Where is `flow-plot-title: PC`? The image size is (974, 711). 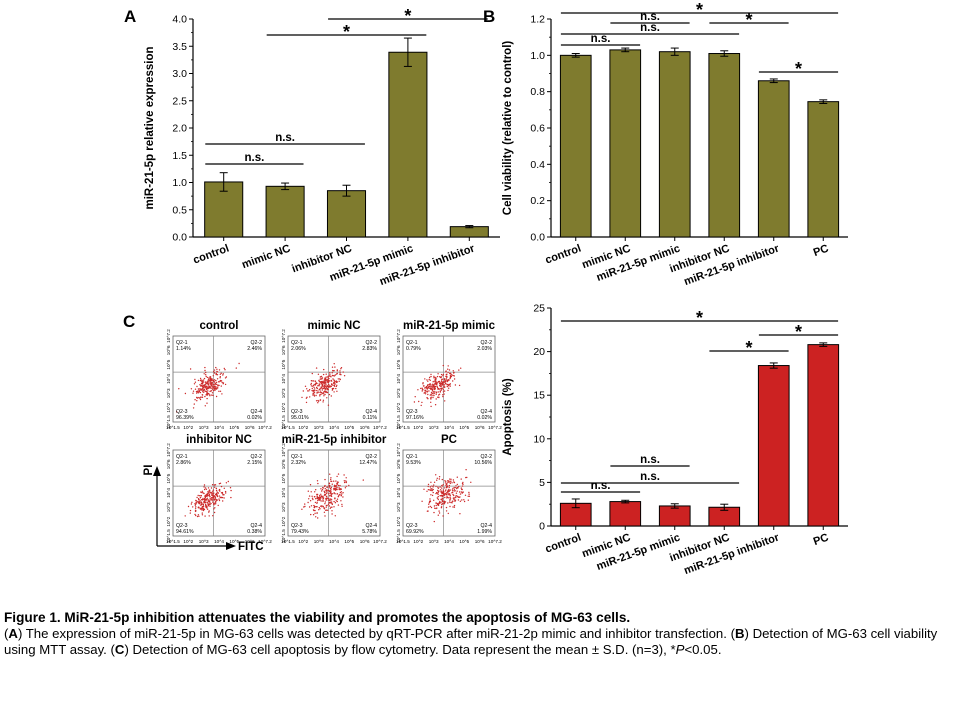
flow-plot-title: PC is located at coordinates (449, 440).